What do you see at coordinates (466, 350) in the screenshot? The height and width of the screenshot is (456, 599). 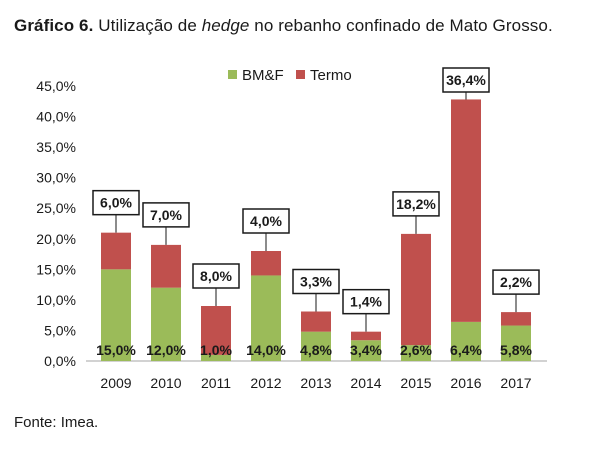 I see `data-label-bmf: 6,4%` at bounding box center [466, 350].